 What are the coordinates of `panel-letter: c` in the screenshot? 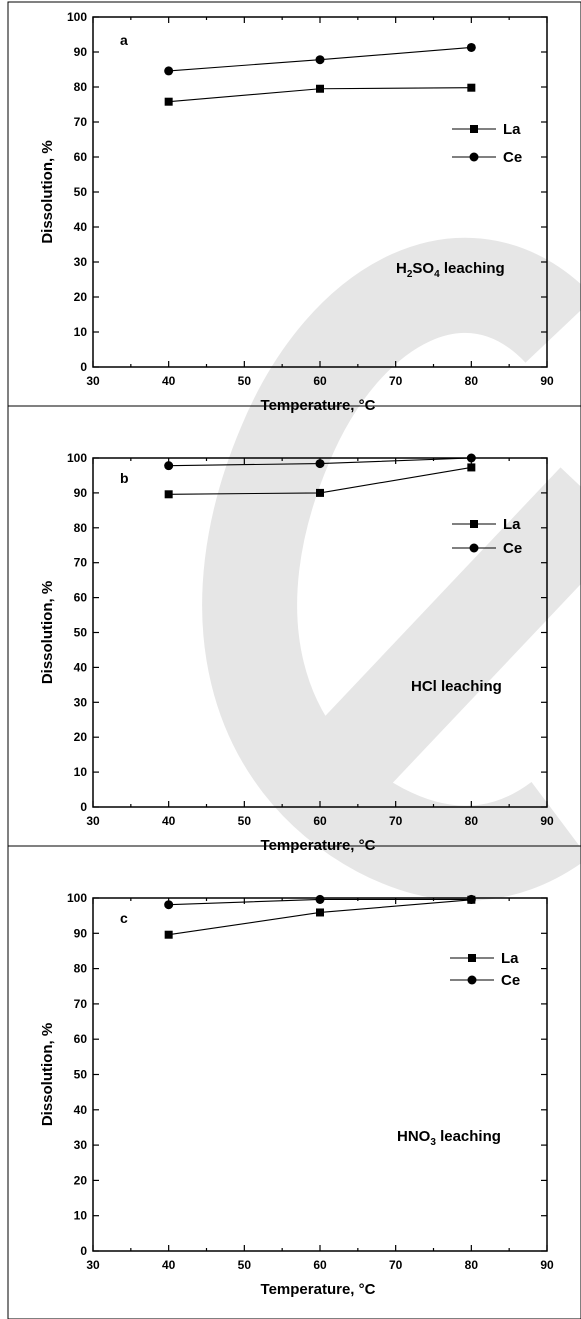 It's located at (124, 918).